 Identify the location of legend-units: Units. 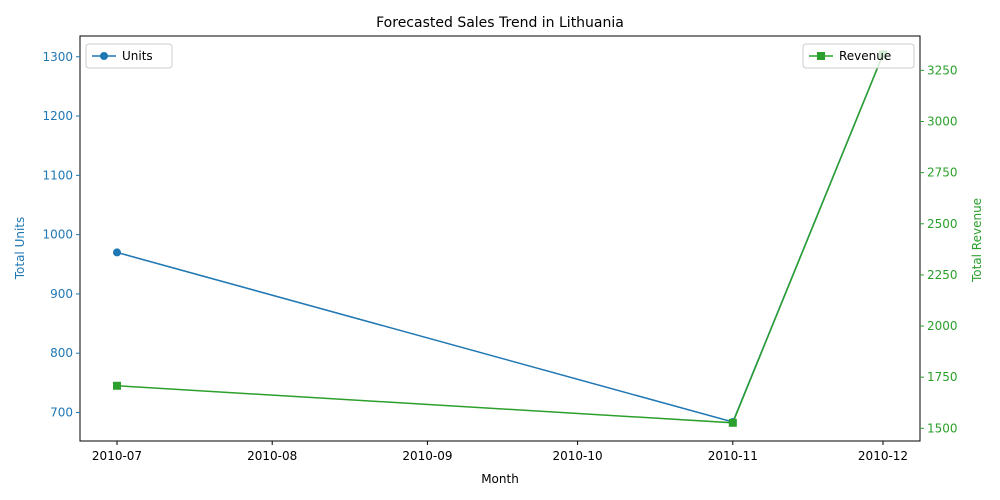
(129, 56).